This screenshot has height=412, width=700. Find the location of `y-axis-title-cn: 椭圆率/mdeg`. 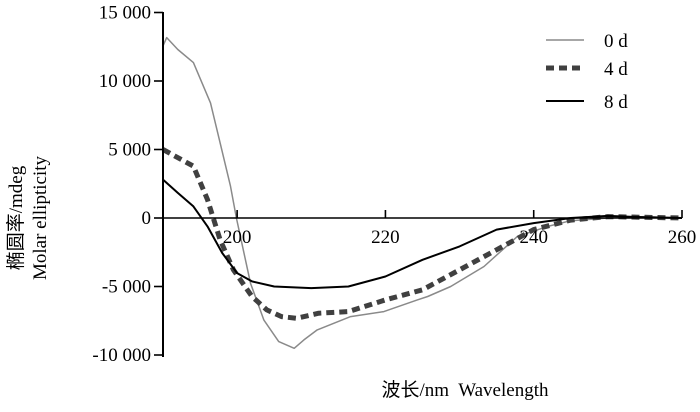

y-axis-title-cn: 椭圆率/mdeg is located at coordinates (16, 217).